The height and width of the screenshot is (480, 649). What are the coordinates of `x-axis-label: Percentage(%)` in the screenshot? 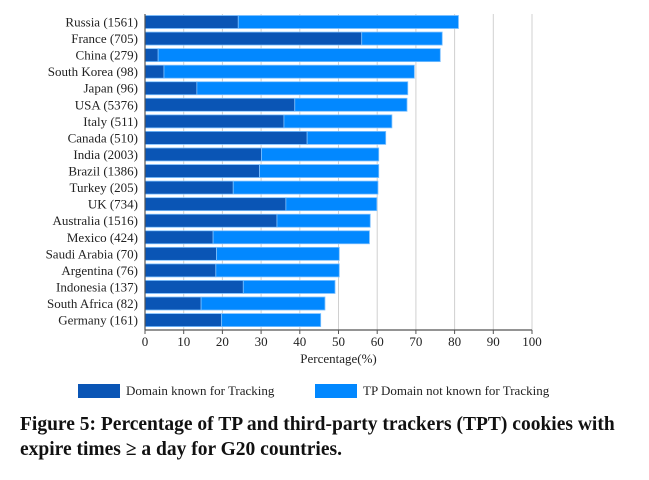 It's located at (338, 358).